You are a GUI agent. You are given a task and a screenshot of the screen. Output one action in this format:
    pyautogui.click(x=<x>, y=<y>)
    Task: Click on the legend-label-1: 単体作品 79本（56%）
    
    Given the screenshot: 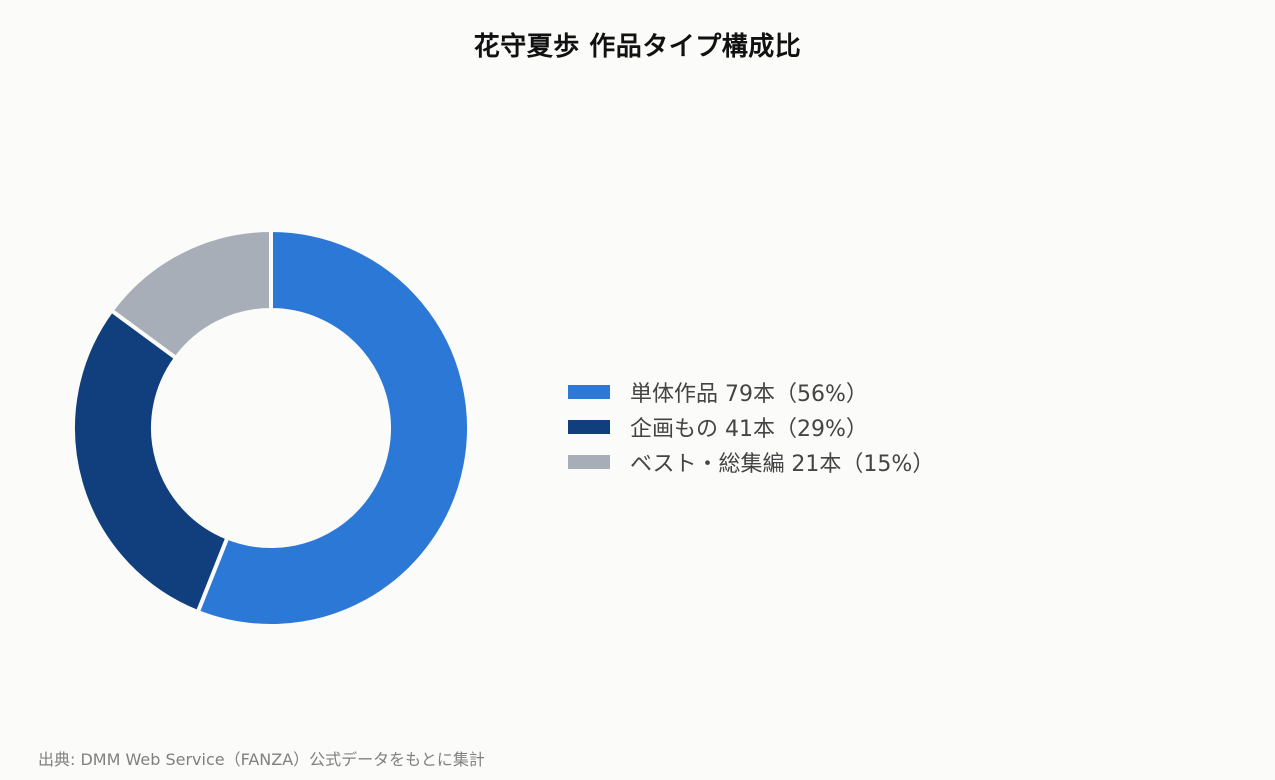 What is the action you would take?
    pyautogui.click(x=749, y=394)
    